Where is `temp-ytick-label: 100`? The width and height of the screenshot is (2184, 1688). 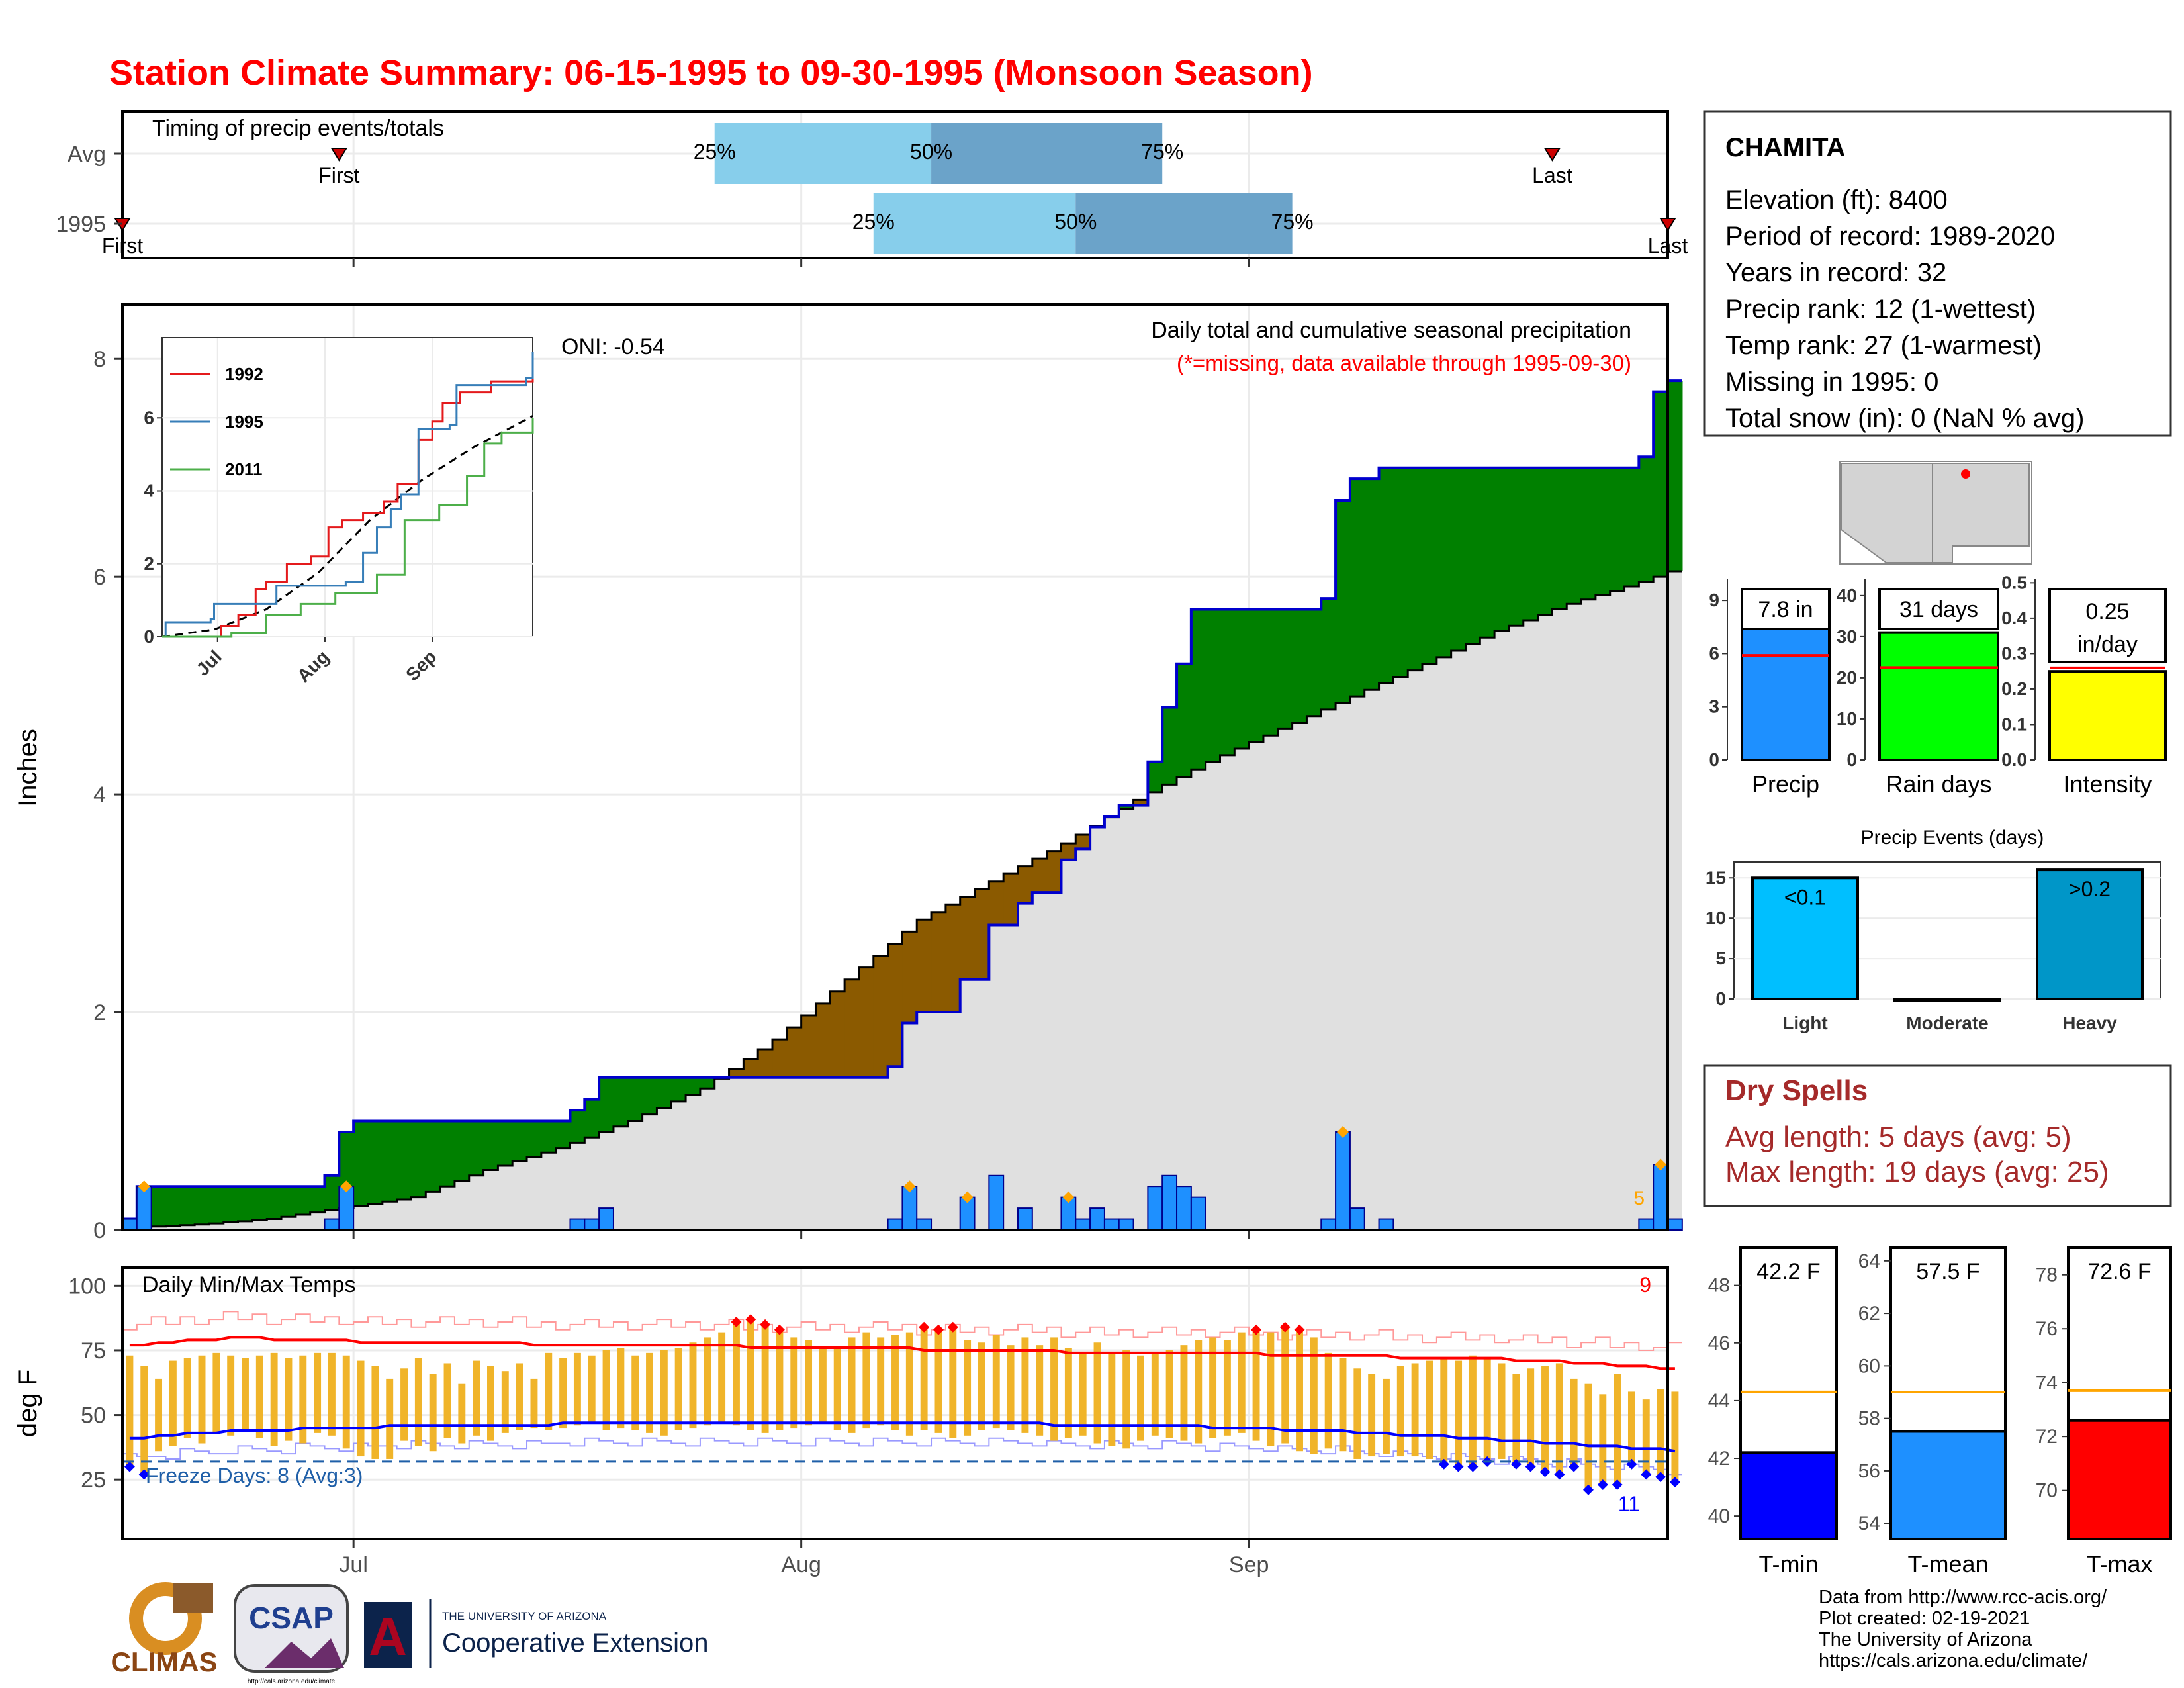 temp-ytick-label: 100 is located at coordinates (87, 1286).